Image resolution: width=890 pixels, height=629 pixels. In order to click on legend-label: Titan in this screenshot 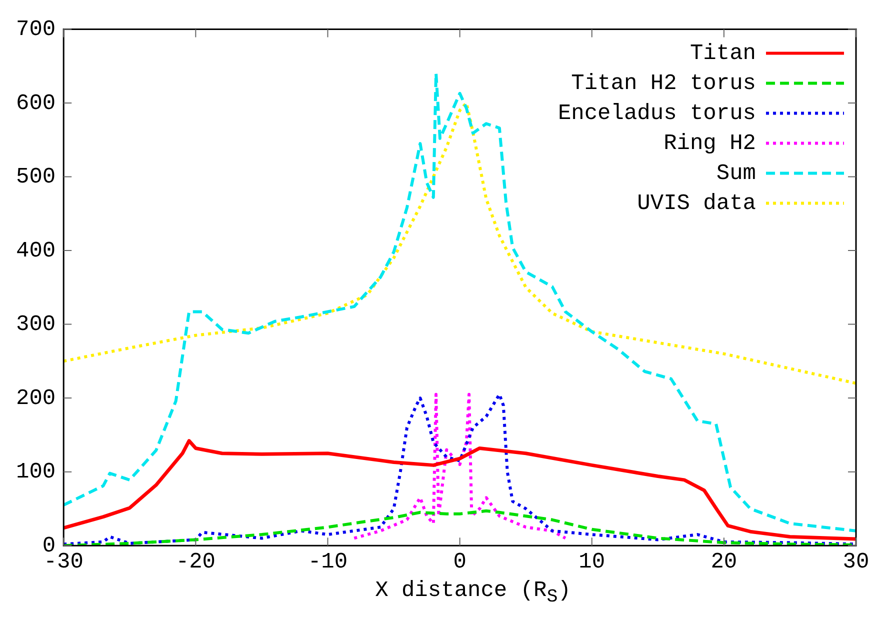, I will do `click(723, 53)`.